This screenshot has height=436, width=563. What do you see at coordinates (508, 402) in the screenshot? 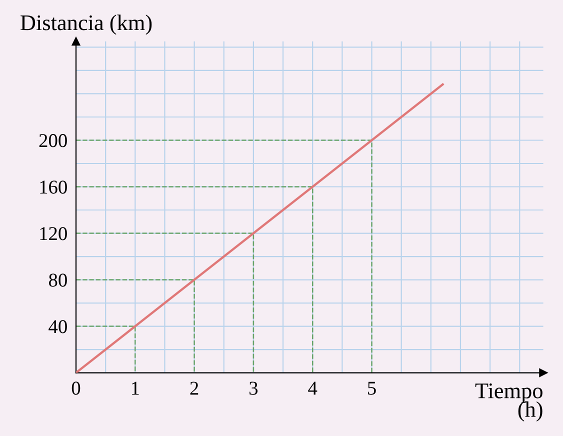
I see `x-axis-title: Tiempo (h)` at bounding box center [508, 402].